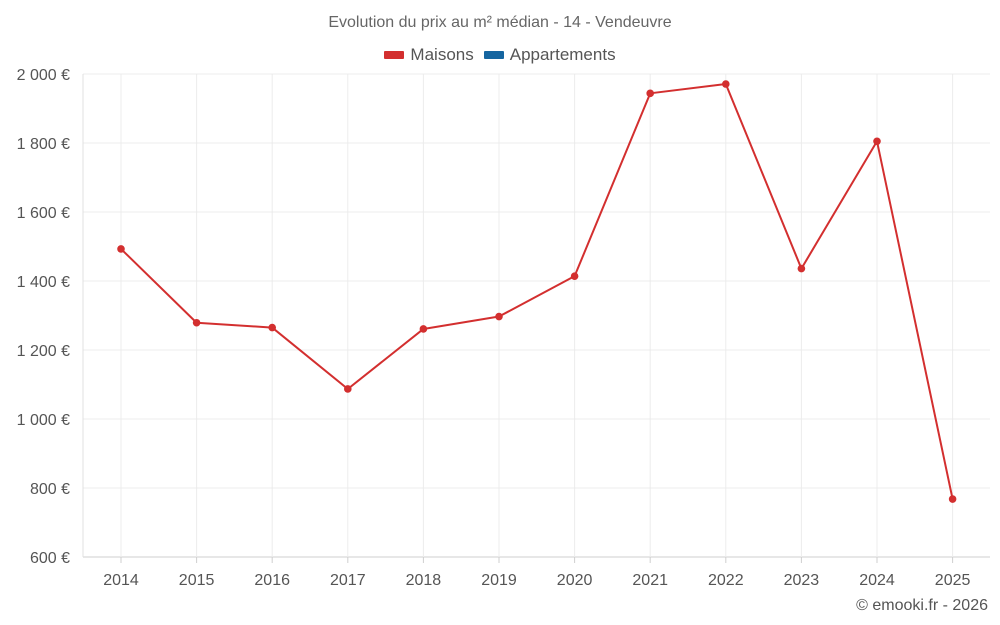  Describe the element at coordinates (877, 580) in the screenshot. I see `x-tick-label: 2024` at that location.